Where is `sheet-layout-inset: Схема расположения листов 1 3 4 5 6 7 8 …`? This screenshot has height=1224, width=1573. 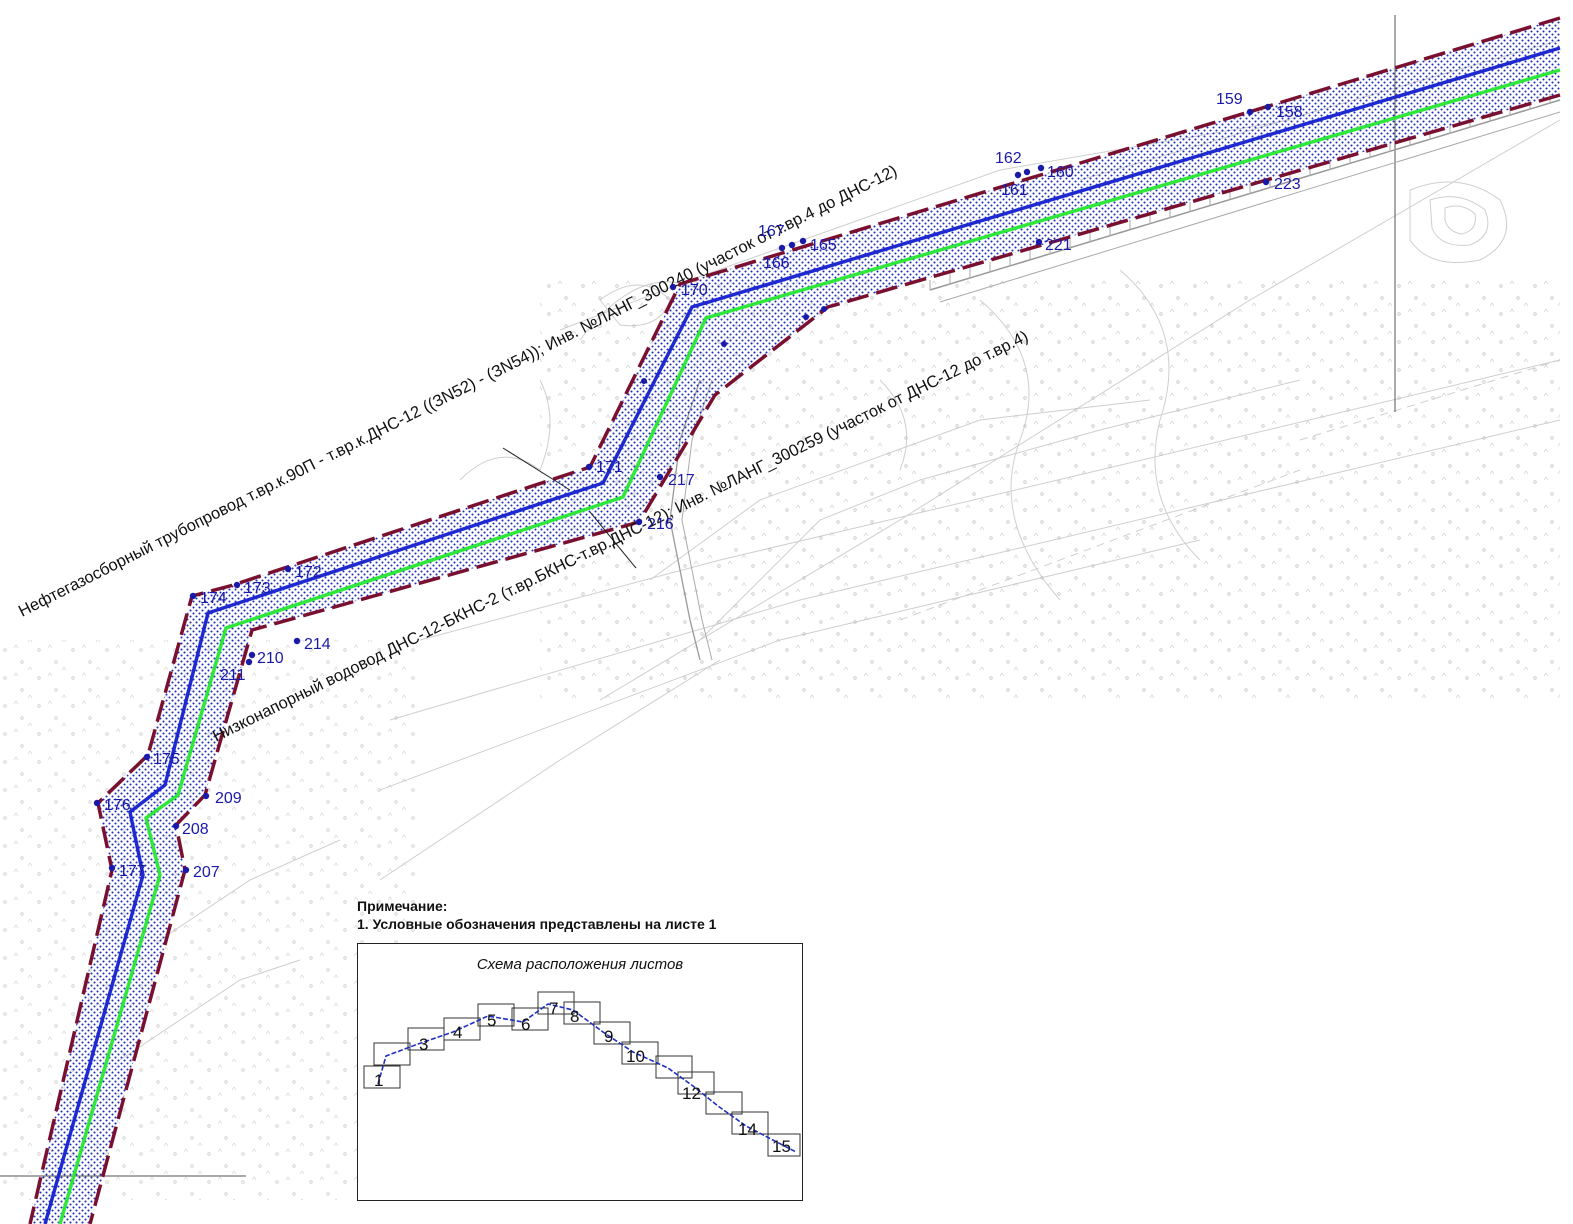
sheet-layout-inset: Схема расположения листов 1 3 4 5 6 7 8 … is located at coordinates (580, 1072).